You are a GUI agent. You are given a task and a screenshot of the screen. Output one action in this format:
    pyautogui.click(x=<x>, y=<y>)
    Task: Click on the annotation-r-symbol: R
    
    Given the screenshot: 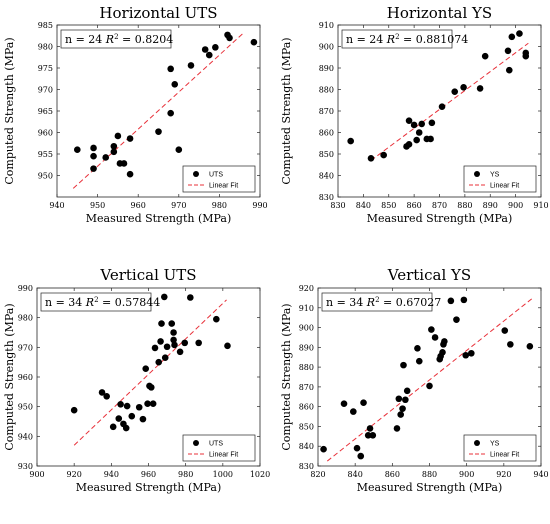 What is the action you would take?
    pyautogui.click(x=109, y=39)
    